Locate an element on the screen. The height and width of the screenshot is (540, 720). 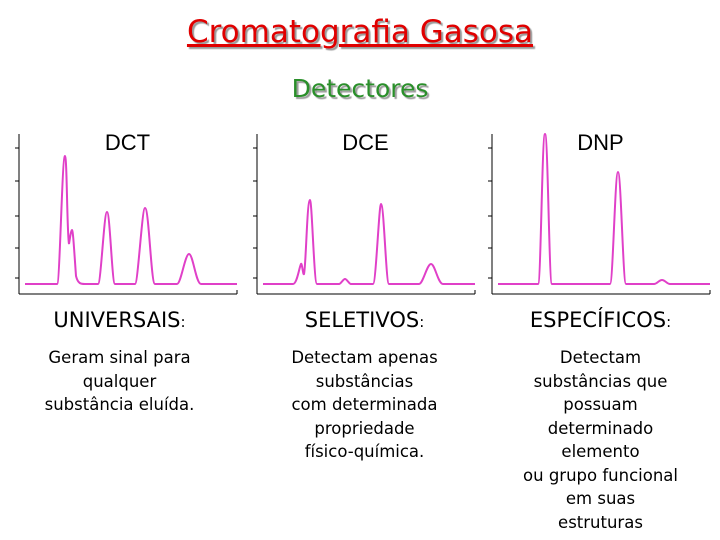
chromatogram-dnp: DNP is located at coordinates (600, 211).